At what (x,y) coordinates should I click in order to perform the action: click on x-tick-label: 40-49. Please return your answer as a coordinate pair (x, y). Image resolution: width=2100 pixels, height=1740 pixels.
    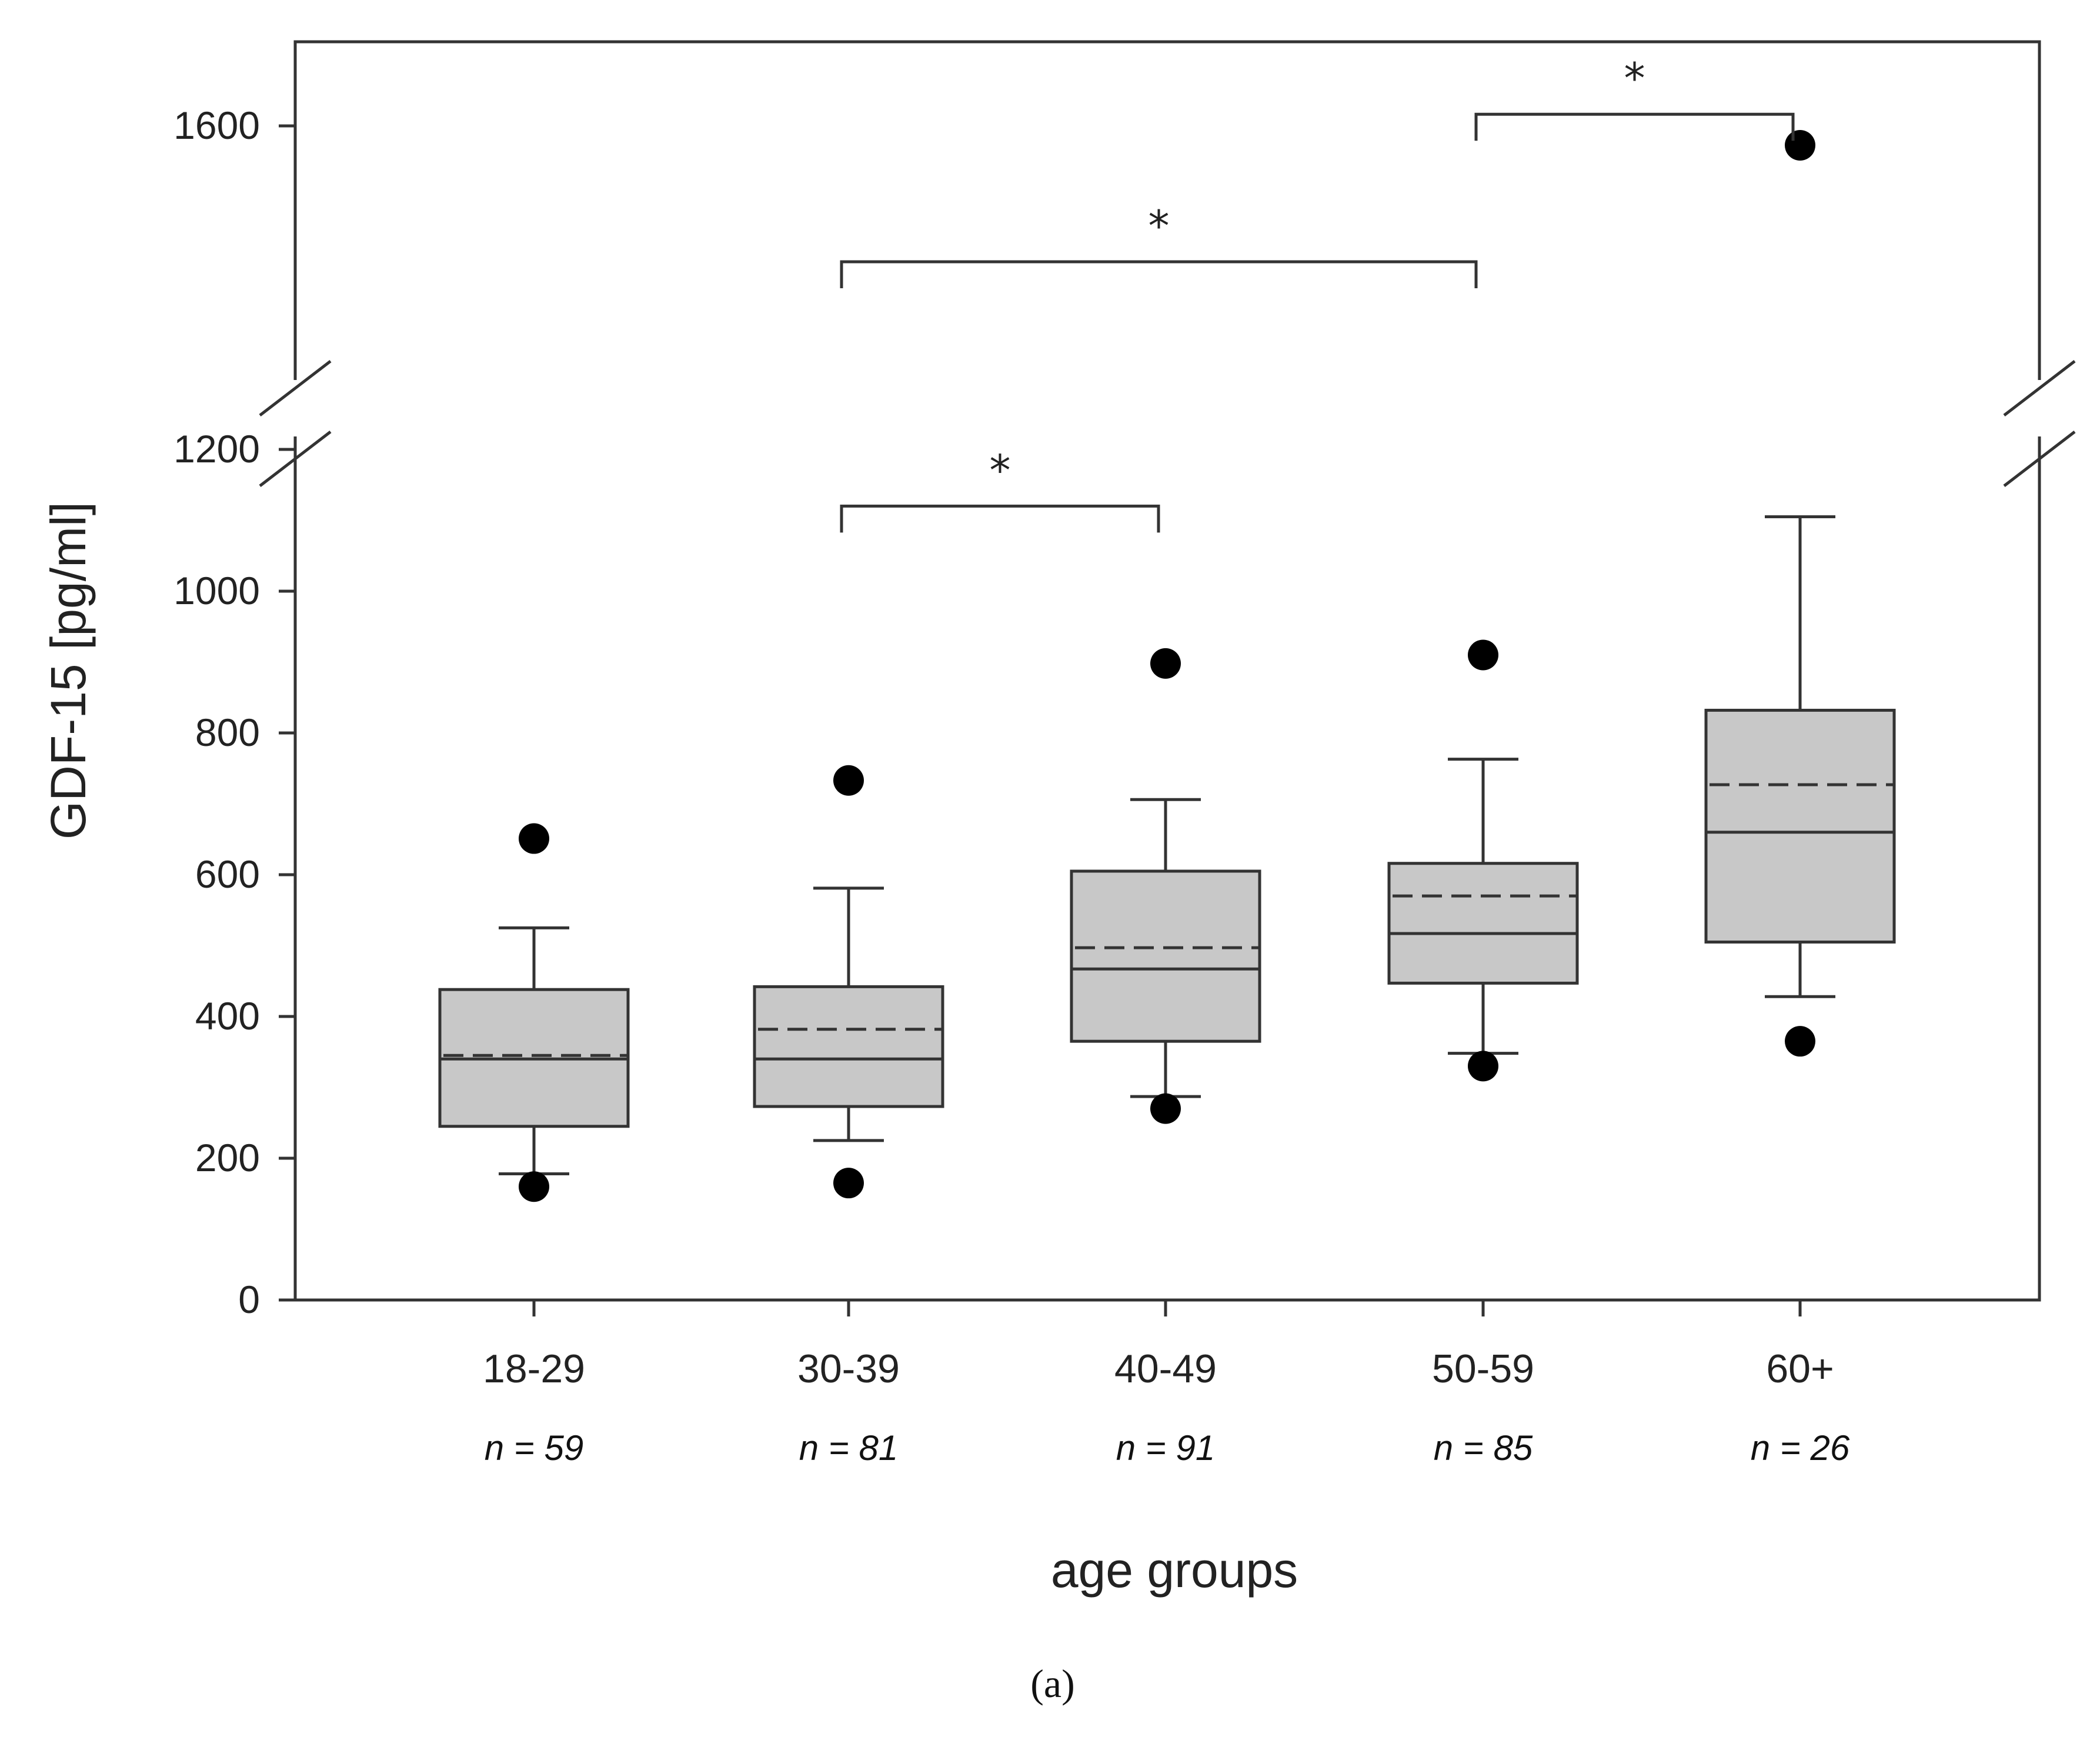
    Looking at the image, I should click on (1165, 1368).